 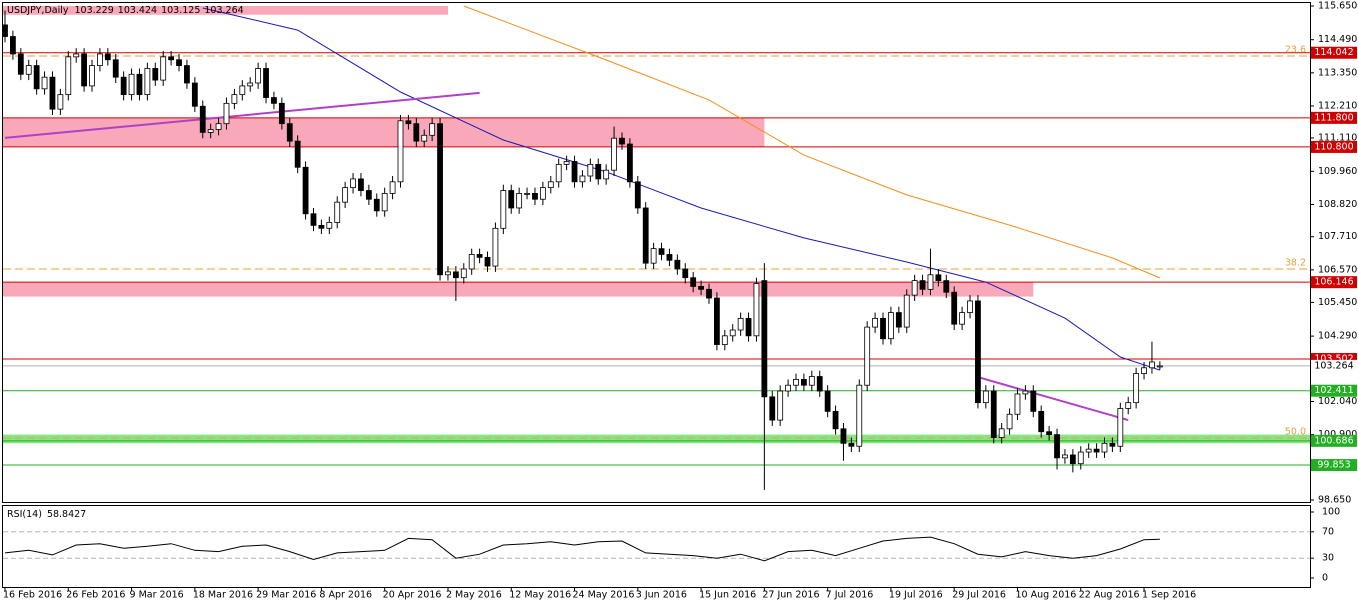 I want to click on x-tick-label: 16 Feb 2016, so click(x=32, y=595).